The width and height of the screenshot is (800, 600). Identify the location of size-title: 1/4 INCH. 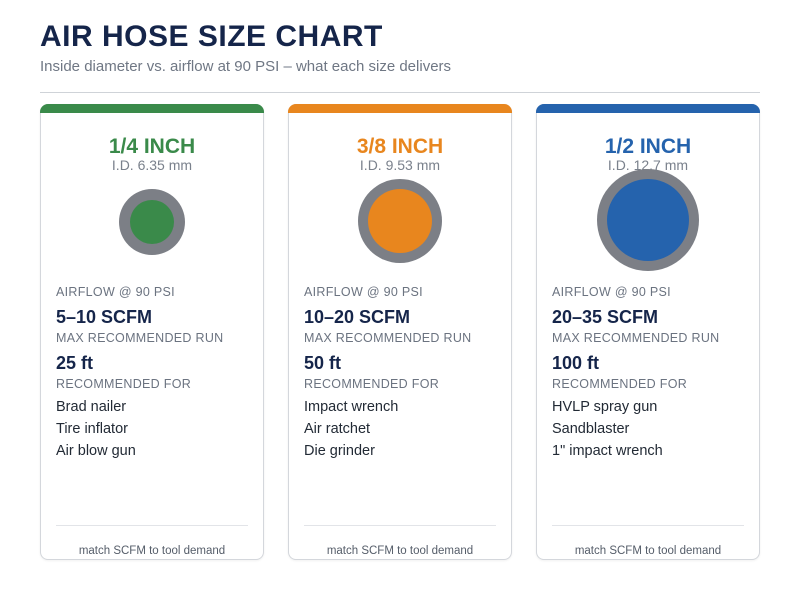
(152, 146).